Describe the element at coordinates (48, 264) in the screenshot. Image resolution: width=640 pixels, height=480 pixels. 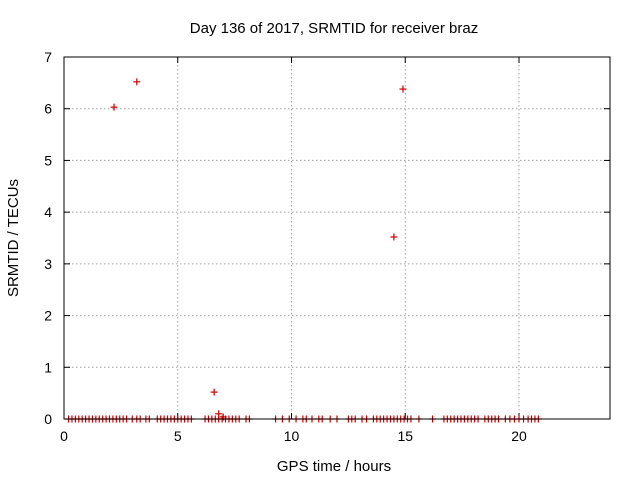
I see `y-tick-label: 3` at that location.